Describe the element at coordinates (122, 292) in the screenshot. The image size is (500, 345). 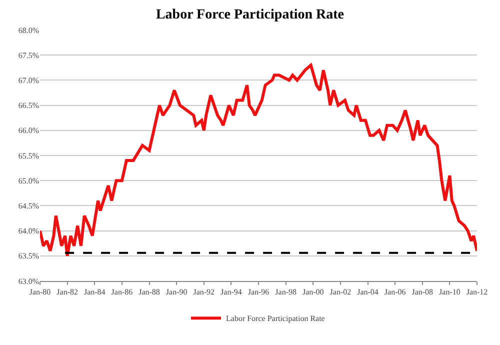
I see `x-tick-label: Jan-86` at that location.